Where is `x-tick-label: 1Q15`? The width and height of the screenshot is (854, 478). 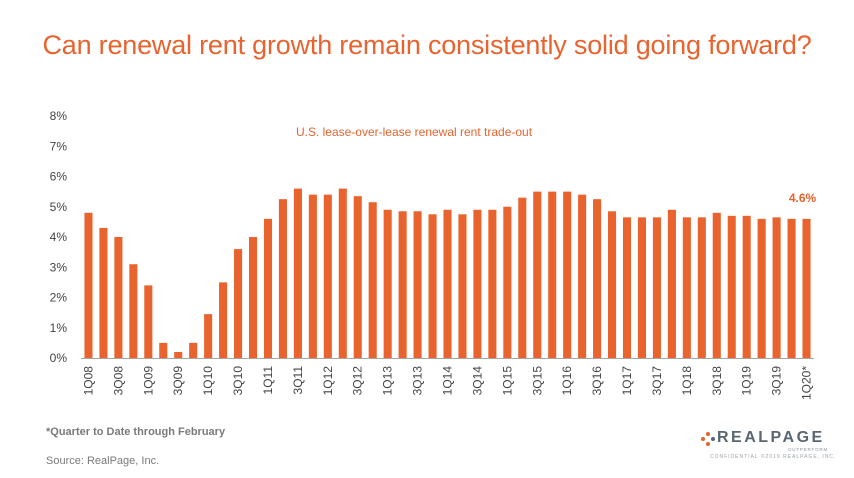 x-tick-label: 1Q15 is located at coordinates (507, 381).